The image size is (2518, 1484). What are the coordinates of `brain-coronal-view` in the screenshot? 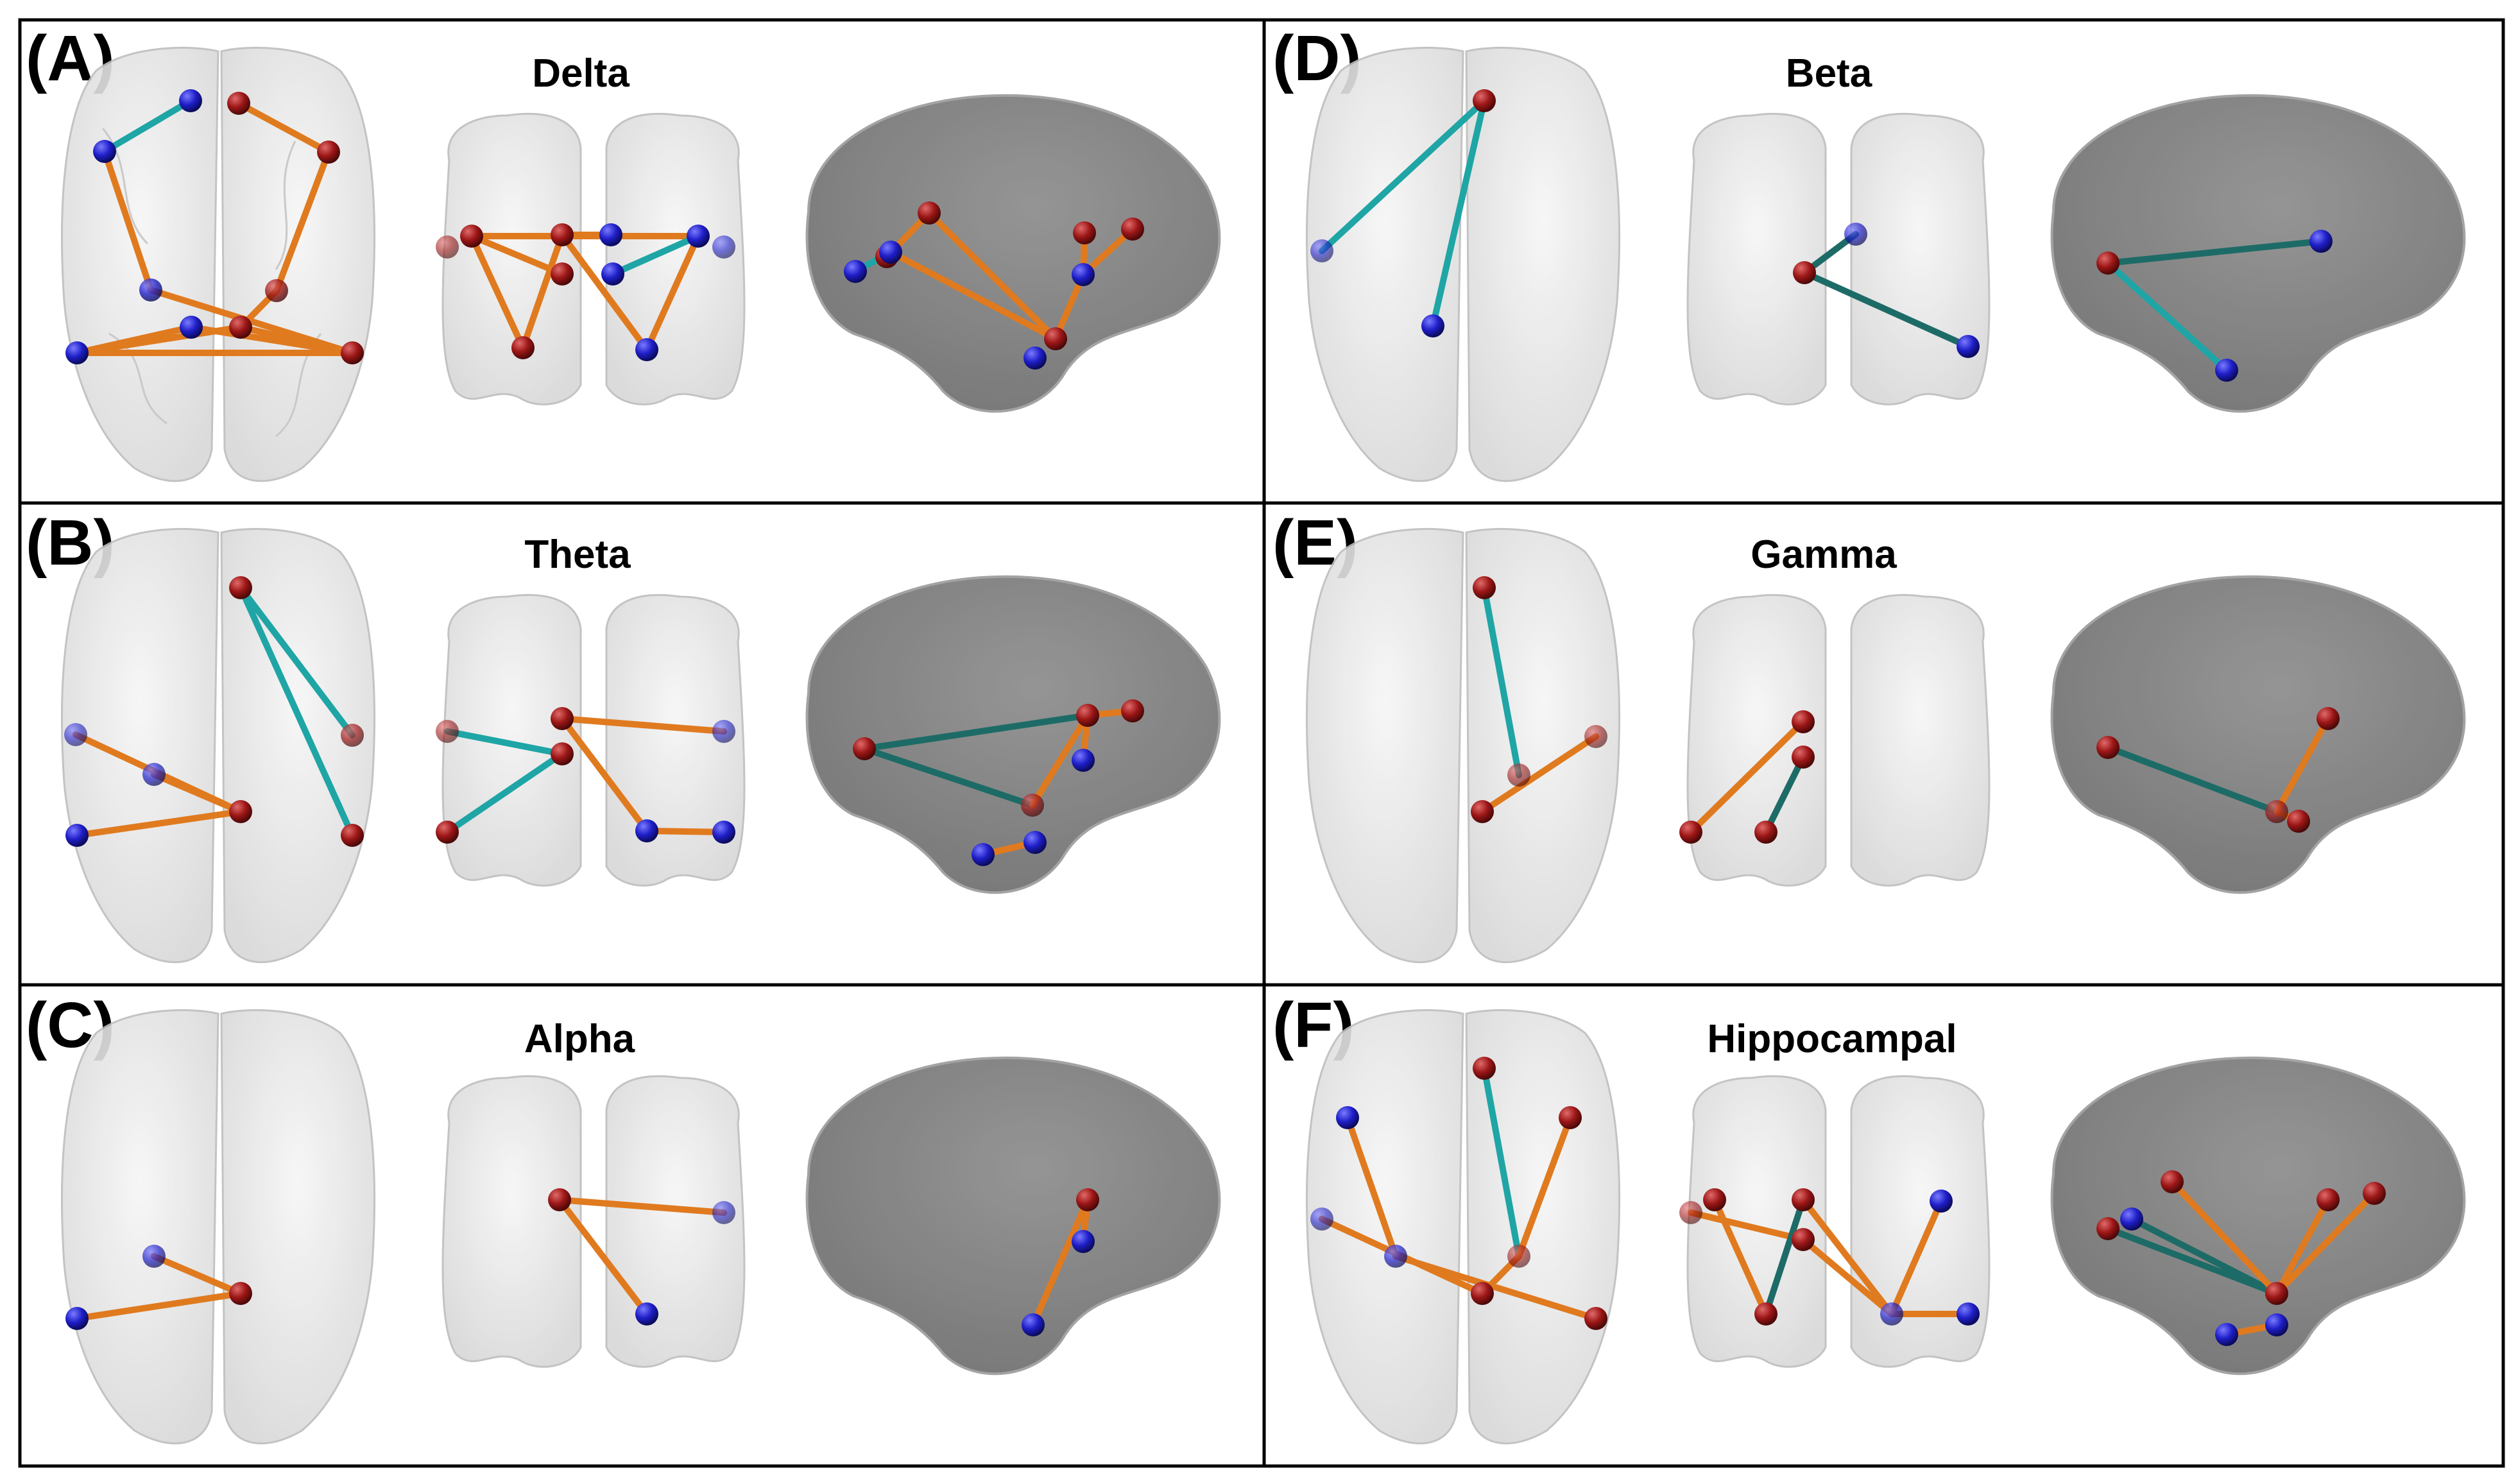 It's located at (1838, 1222).